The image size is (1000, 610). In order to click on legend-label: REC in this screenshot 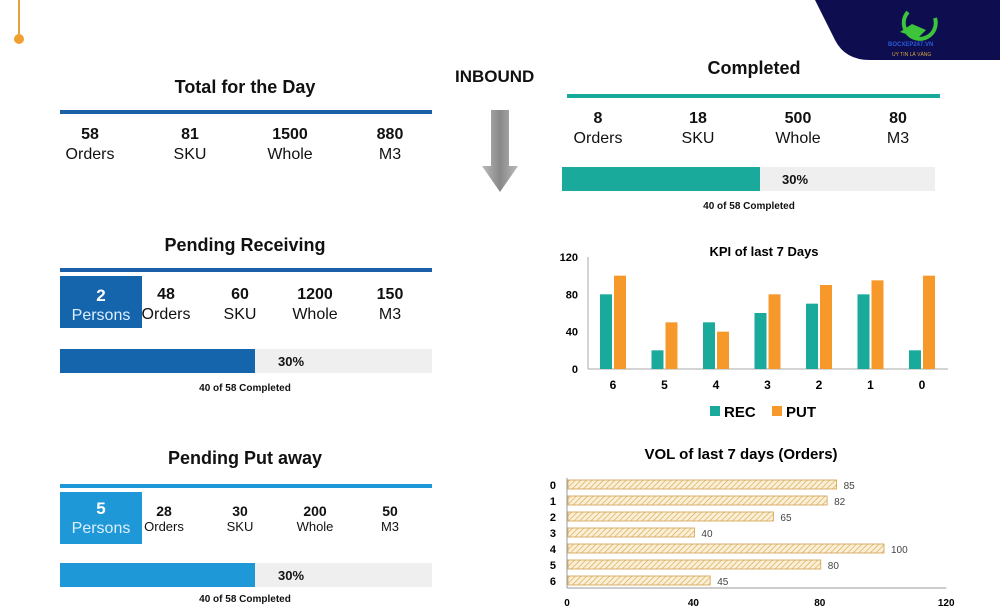, I will do `click(740, 412)`.